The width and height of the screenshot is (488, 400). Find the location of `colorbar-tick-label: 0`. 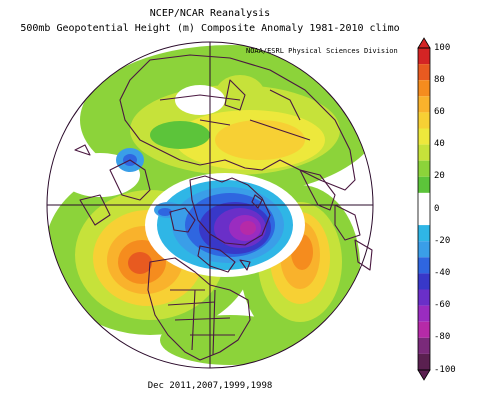

colorbar-tick-label: 0 is located at coordinates (437, 208).